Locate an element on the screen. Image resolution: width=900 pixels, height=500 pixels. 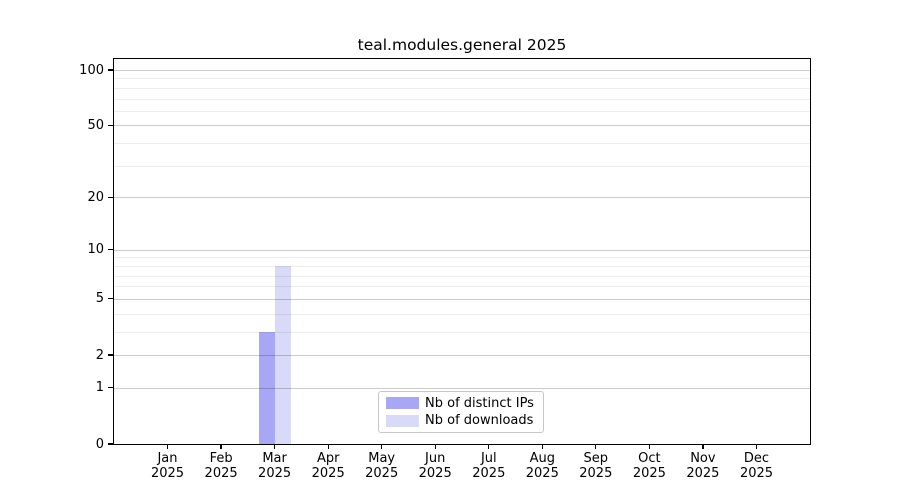
chart-title: teal.modules.general 2025 is located at coordinates (462, 45).